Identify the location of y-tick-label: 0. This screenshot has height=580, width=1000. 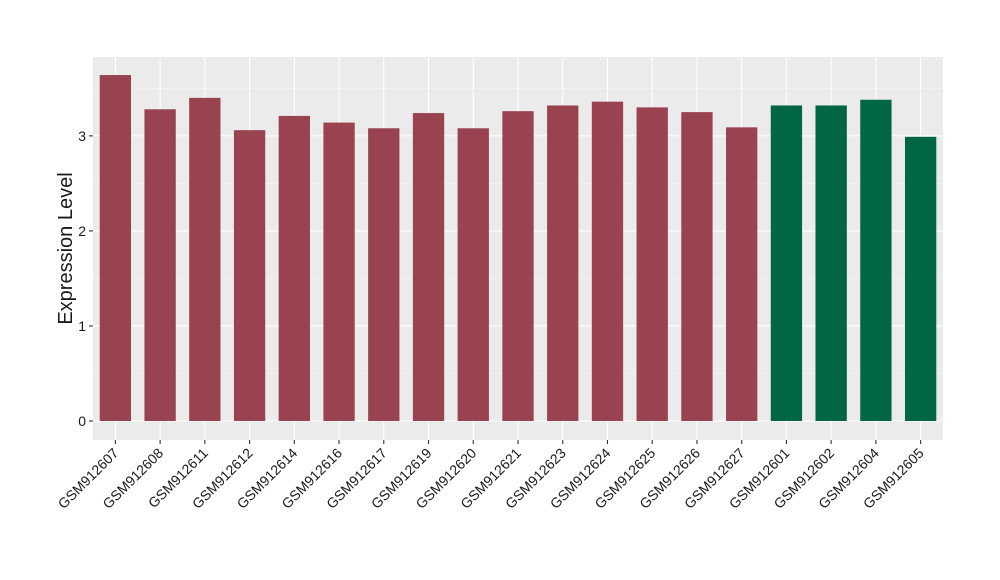
(82, 421).